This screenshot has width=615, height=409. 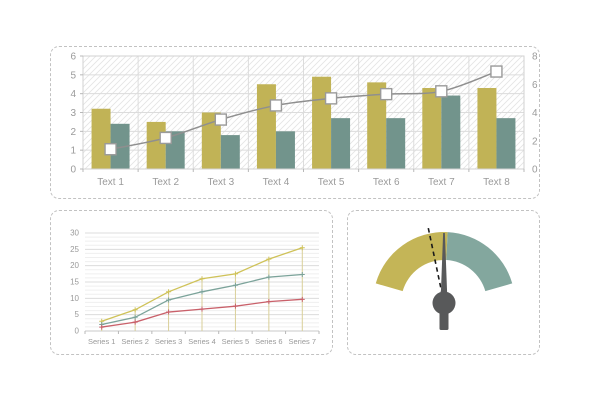 What do you see at coordinates (496, 182) in the screenshot?
I see `svg-text: Text 8` at bounding box center [496, 182].